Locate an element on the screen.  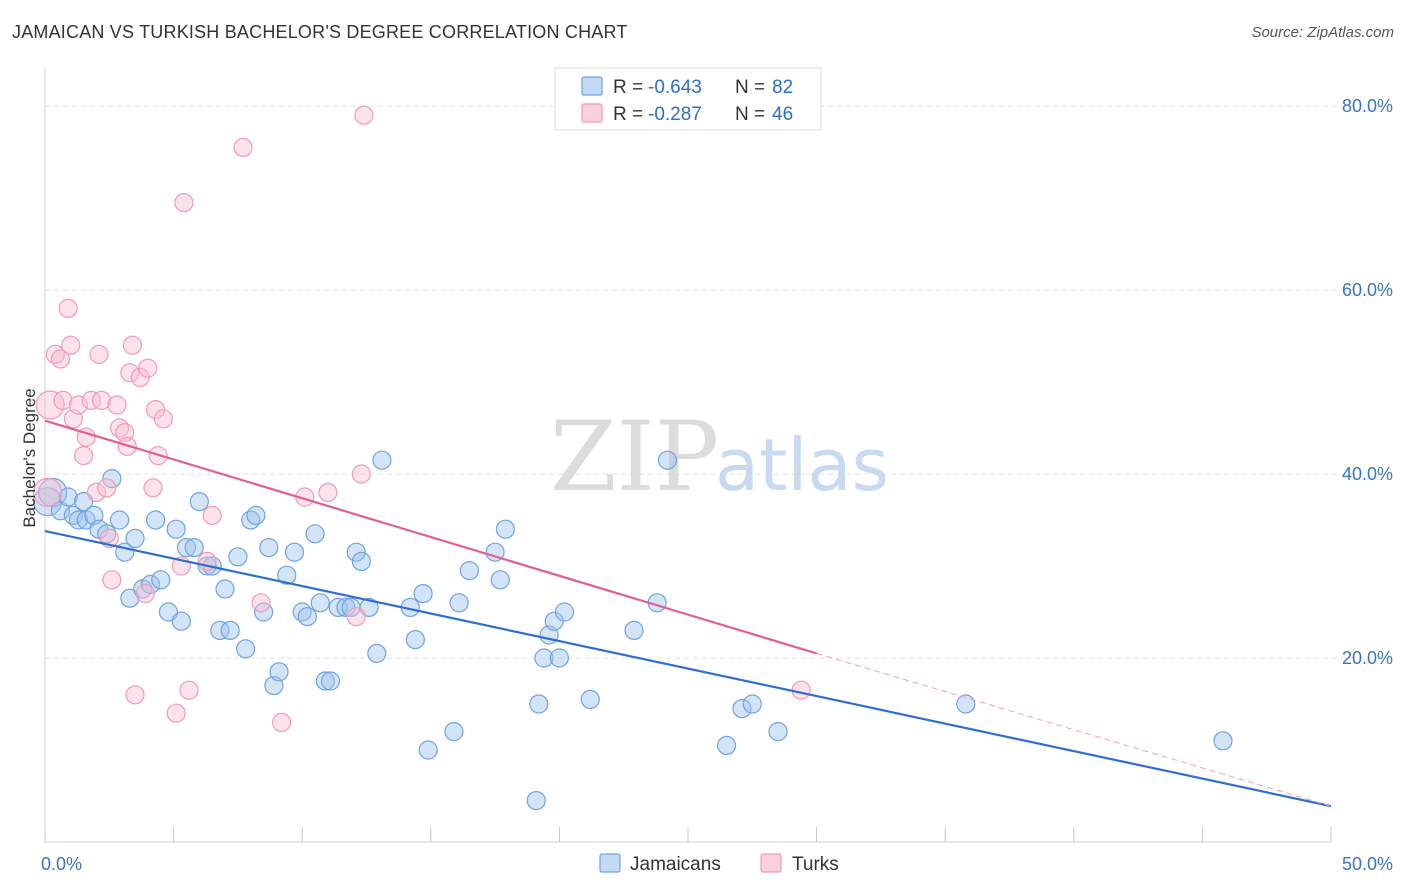
x-tick-label-1: 50.0% is located at coordinates (1367, 864).